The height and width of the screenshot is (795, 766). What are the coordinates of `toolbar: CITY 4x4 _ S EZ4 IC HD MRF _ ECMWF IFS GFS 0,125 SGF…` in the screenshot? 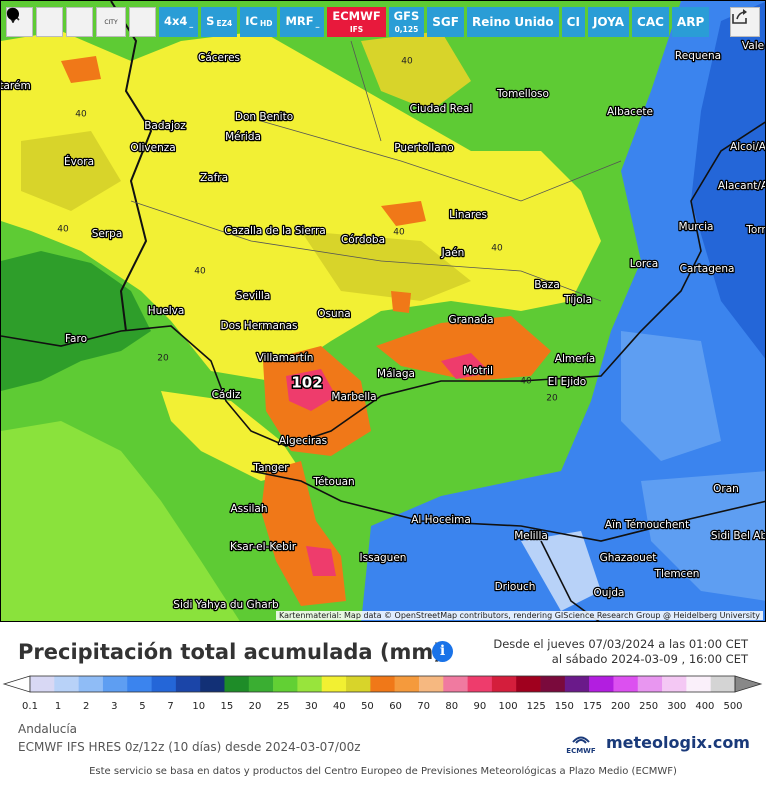 It's located at (358, 23).